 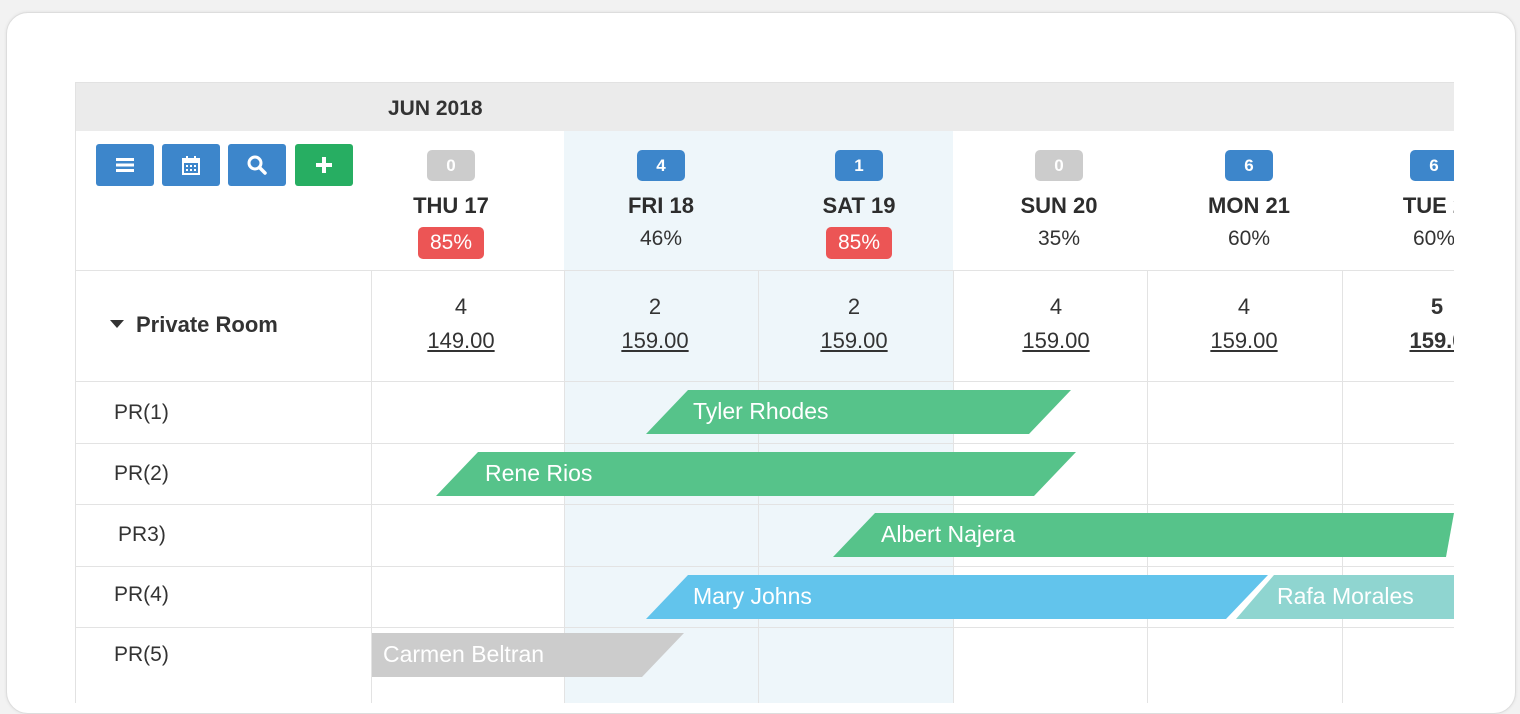 I want to click on day-header: 4 FRI 18 46%, so click(x=661, y=201).